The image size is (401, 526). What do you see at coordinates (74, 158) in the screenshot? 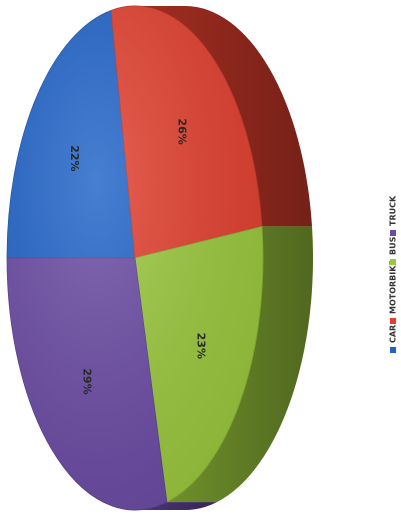
I see `slice-label-car: 22%` at bounding box center [74, 158].